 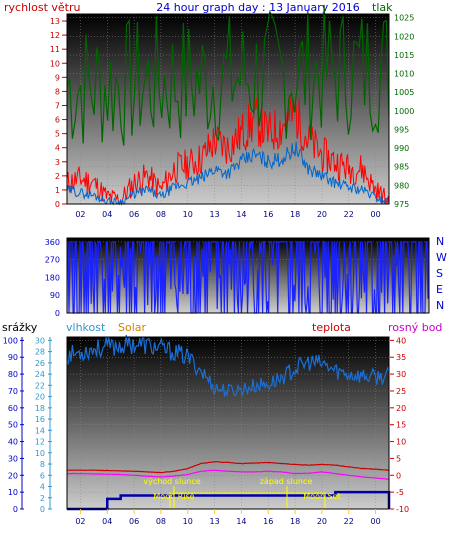 I want to click on humidity-tick-label: 0, so click(x=42, y=509).